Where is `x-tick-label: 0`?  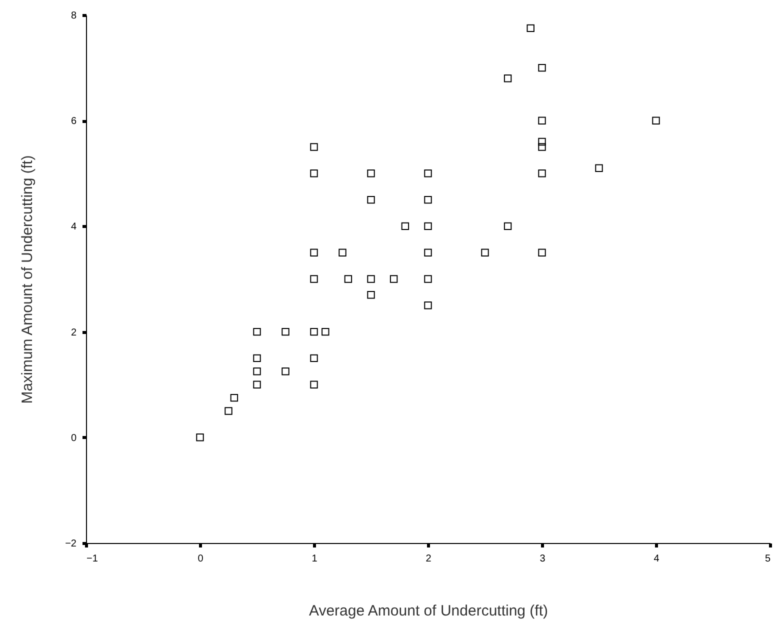
x-tick-label: 0 is located at coordinates (201, 559).